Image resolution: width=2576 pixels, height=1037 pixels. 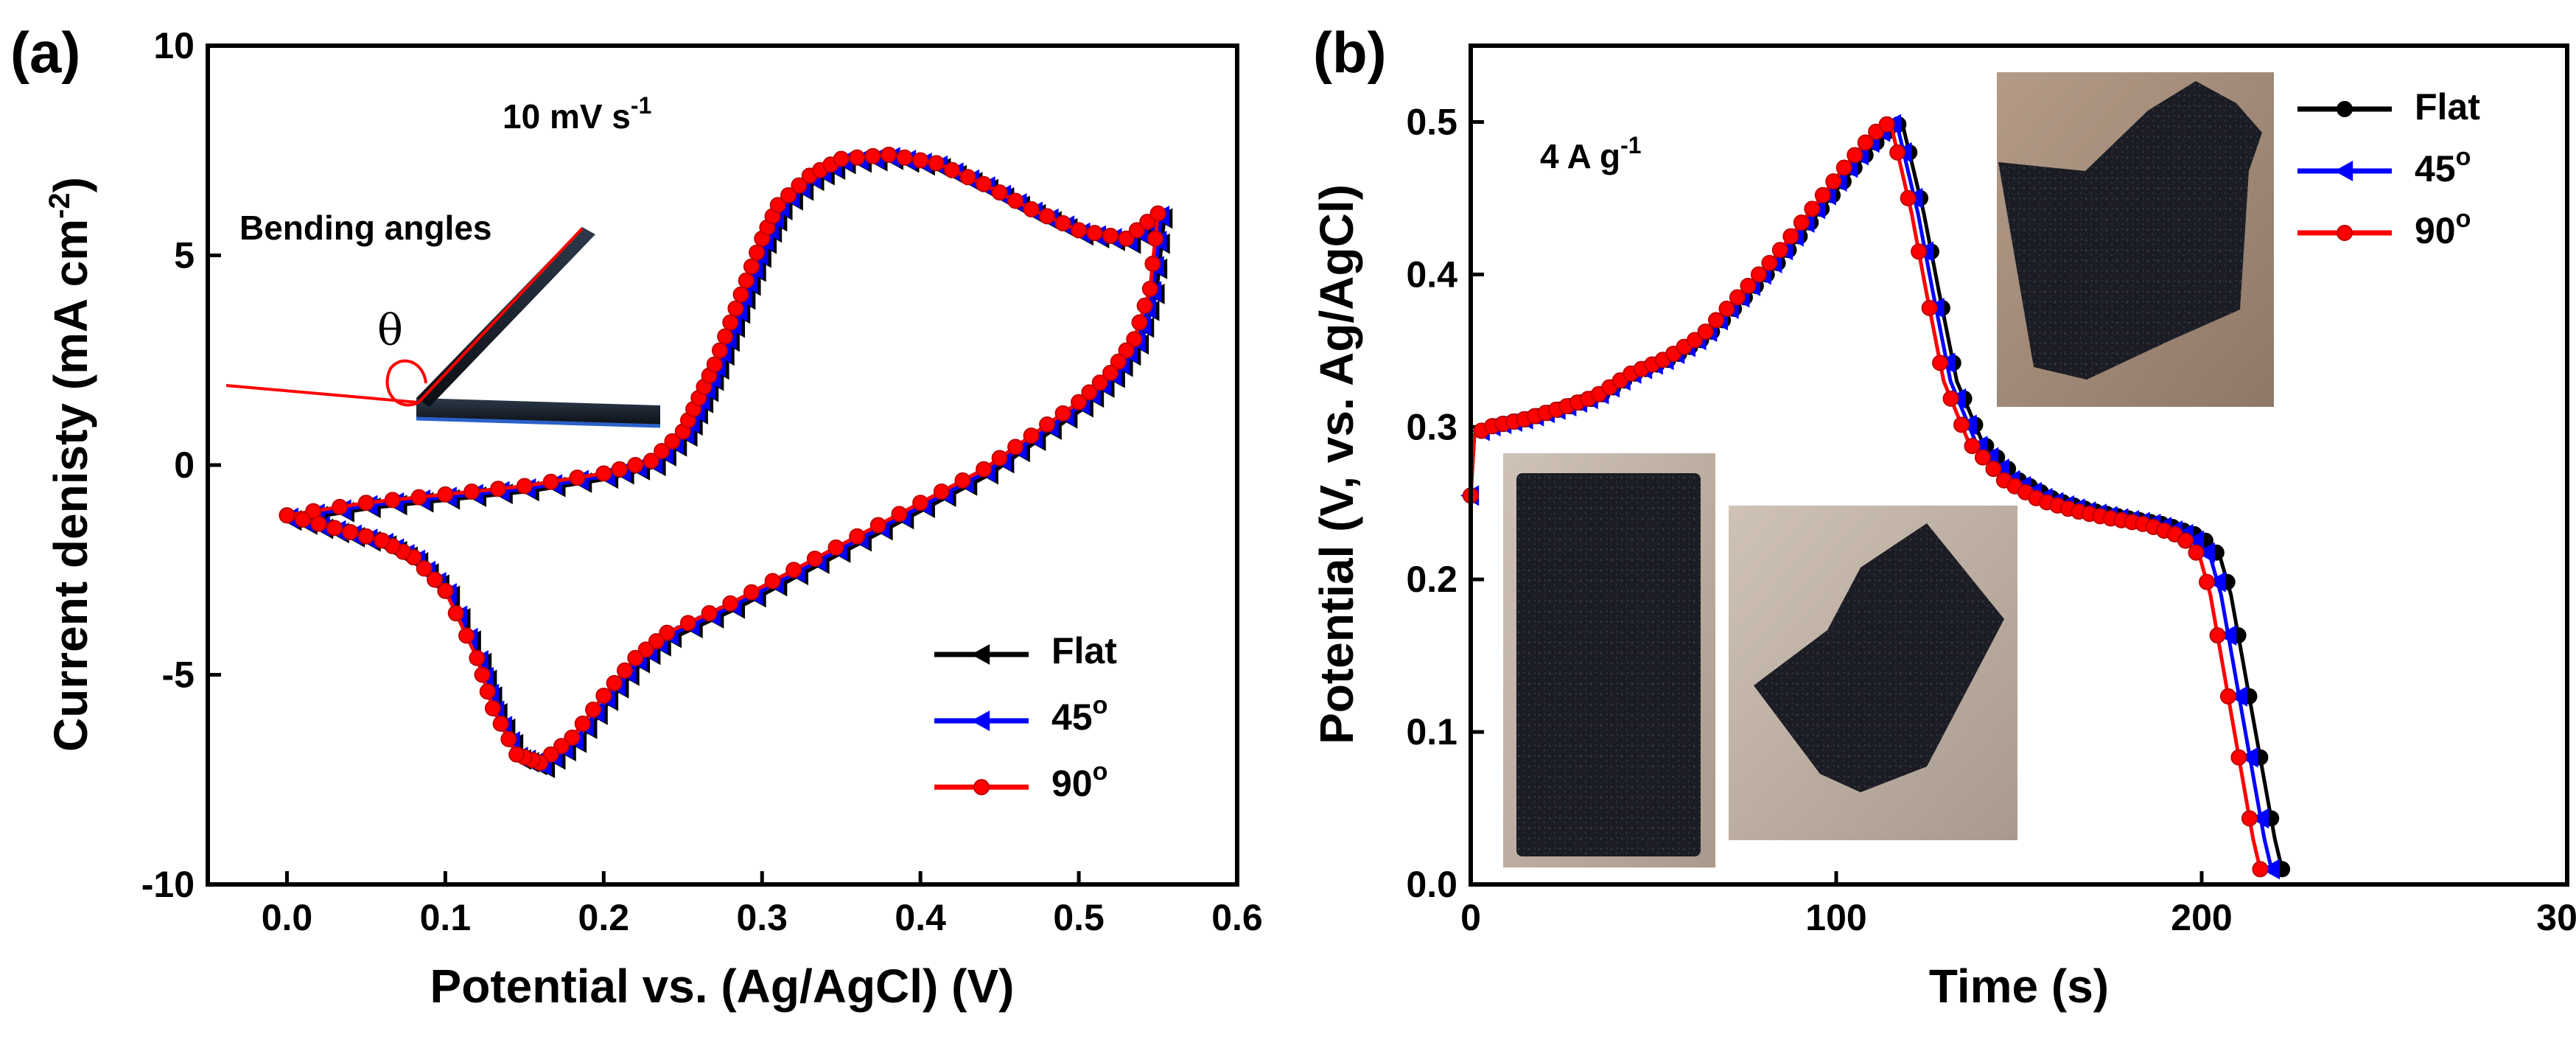 I want to click on panel-b-x-axis-title: Time (s), so click(x=2019, y=986).